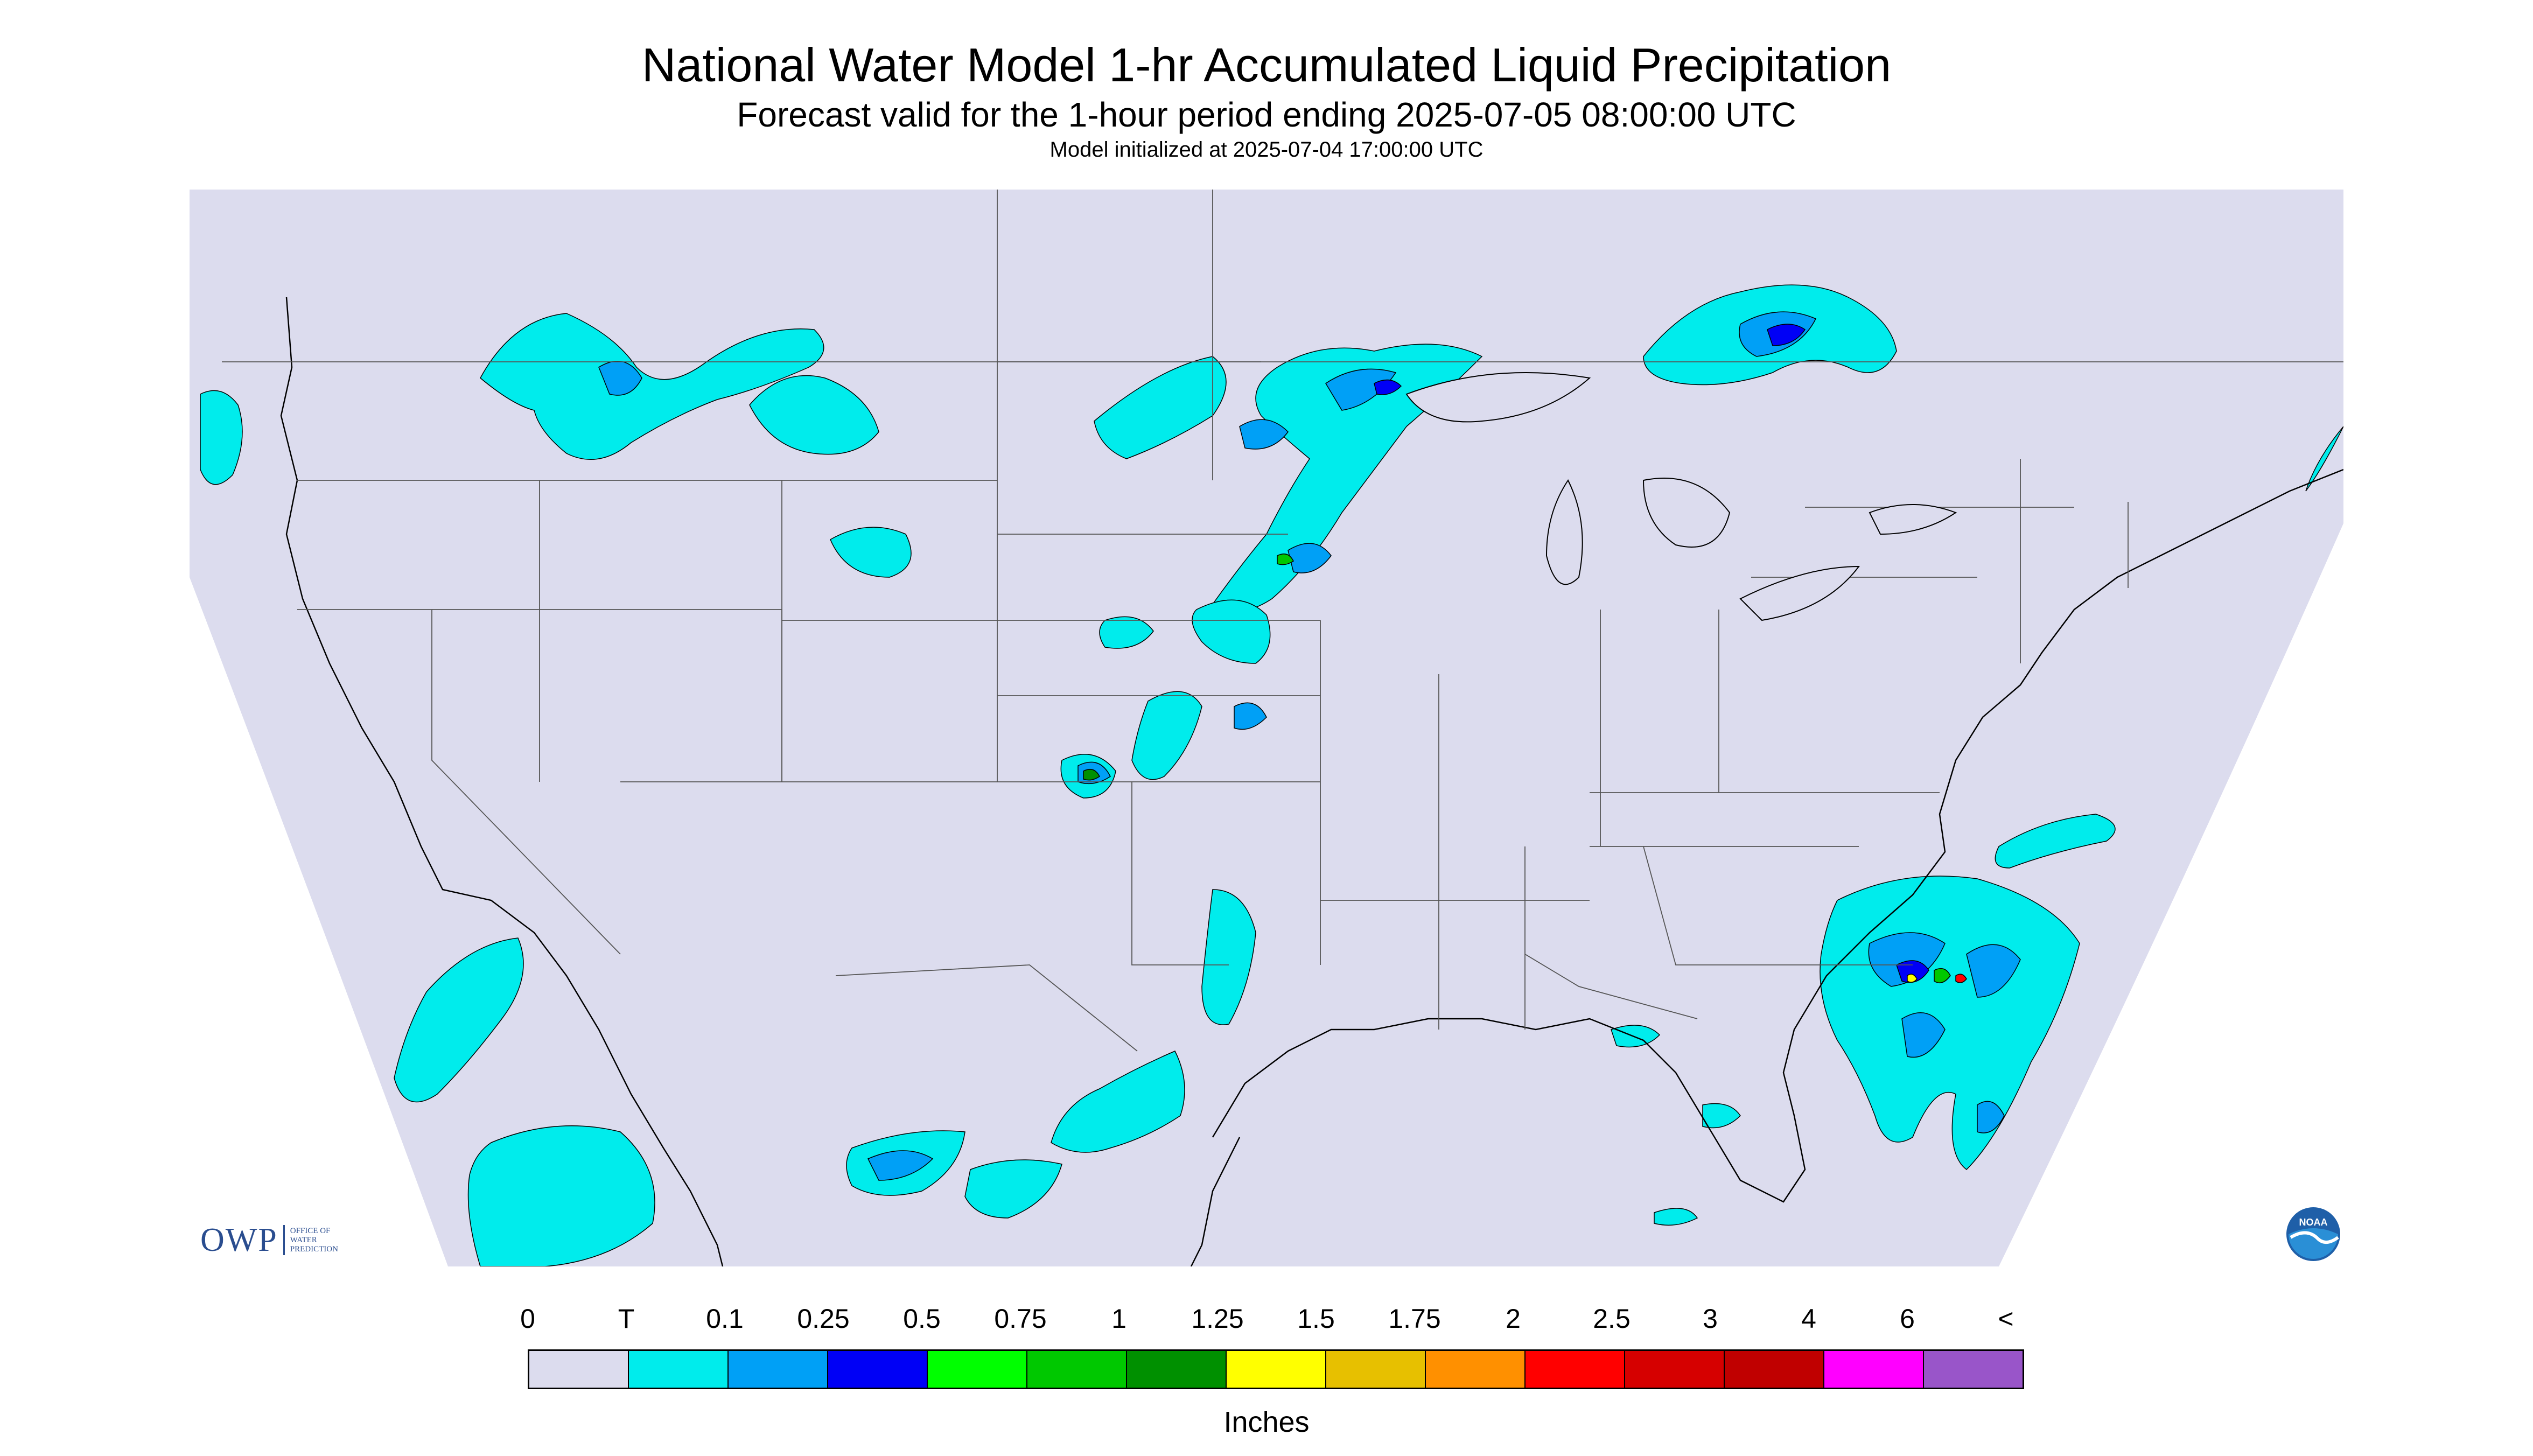 The image size is (2533, 1456). Describe the element at coordinates (1514, 1319) in the screenshot. I see `legend-label: 2` at that location.